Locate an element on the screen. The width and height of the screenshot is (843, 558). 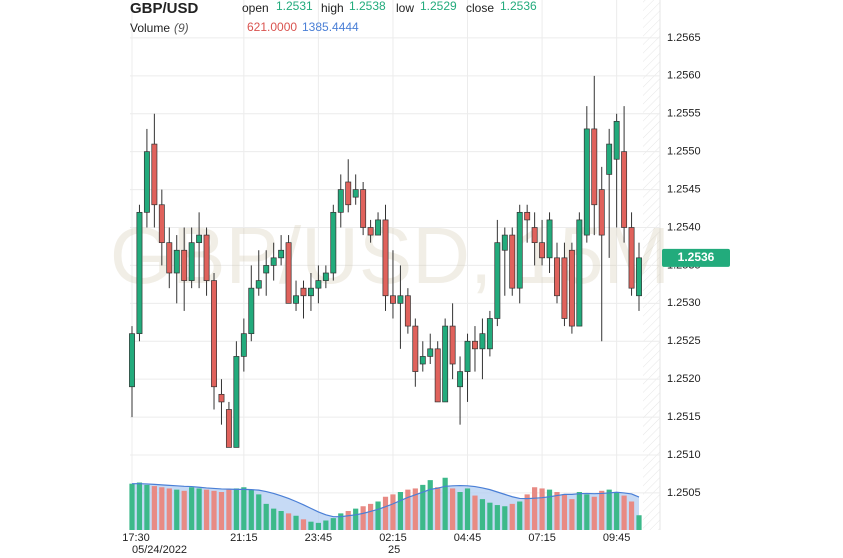
y-tick-label: 1.2560 is located at coordinates (684, 76).